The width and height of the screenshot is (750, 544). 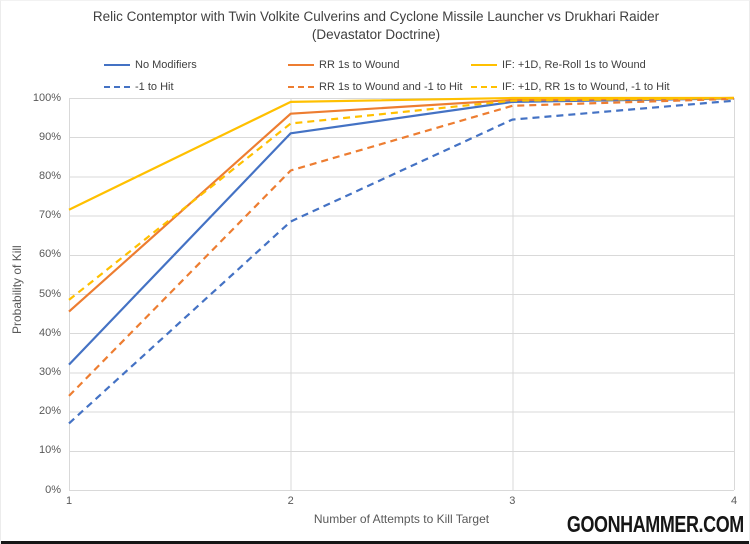 I want to click on x-axis-title: Number of Attempts to Kill Target, so click(x=401, y=519).